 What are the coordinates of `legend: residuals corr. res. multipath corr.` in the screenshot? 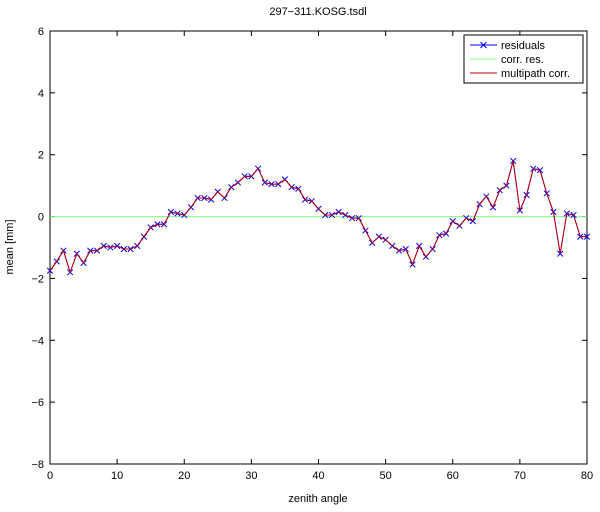 It's located at (523, 59).